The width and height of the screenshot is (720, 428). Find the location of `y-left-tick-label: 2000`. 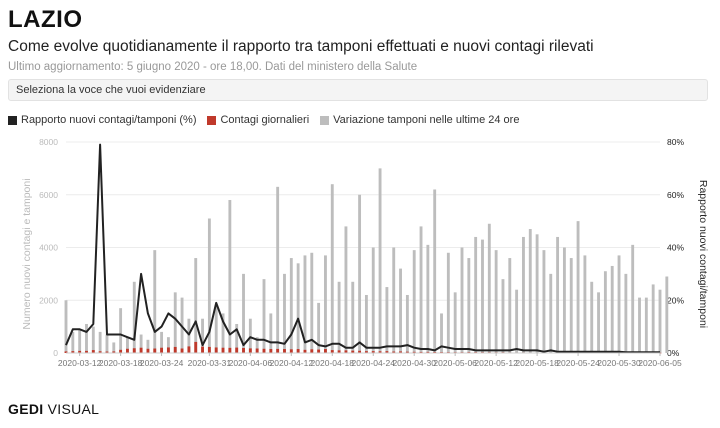

y-left-tick-label: 2000 is located at coordinates (48, 300).